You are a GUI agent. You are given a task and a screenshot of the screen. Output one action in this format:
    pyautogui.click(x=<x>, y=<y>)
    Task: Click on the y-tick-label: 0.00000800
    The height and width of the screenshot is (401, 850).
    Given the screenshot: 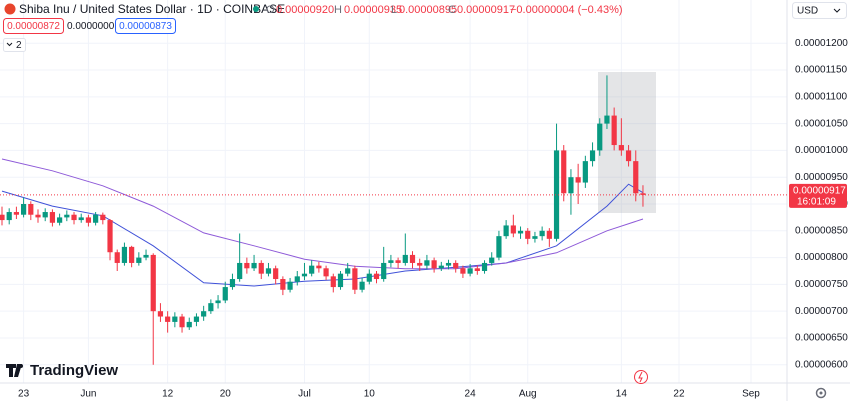 What is the action you would take?
    pyautogui.click(x=821, y=257)
    